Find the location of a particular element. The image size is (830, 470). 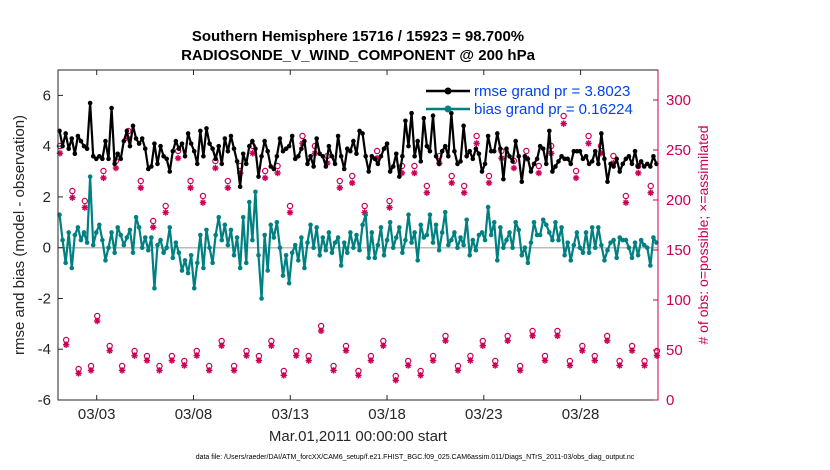

y-tick-label: 2 is located at coordinates (47, 197).